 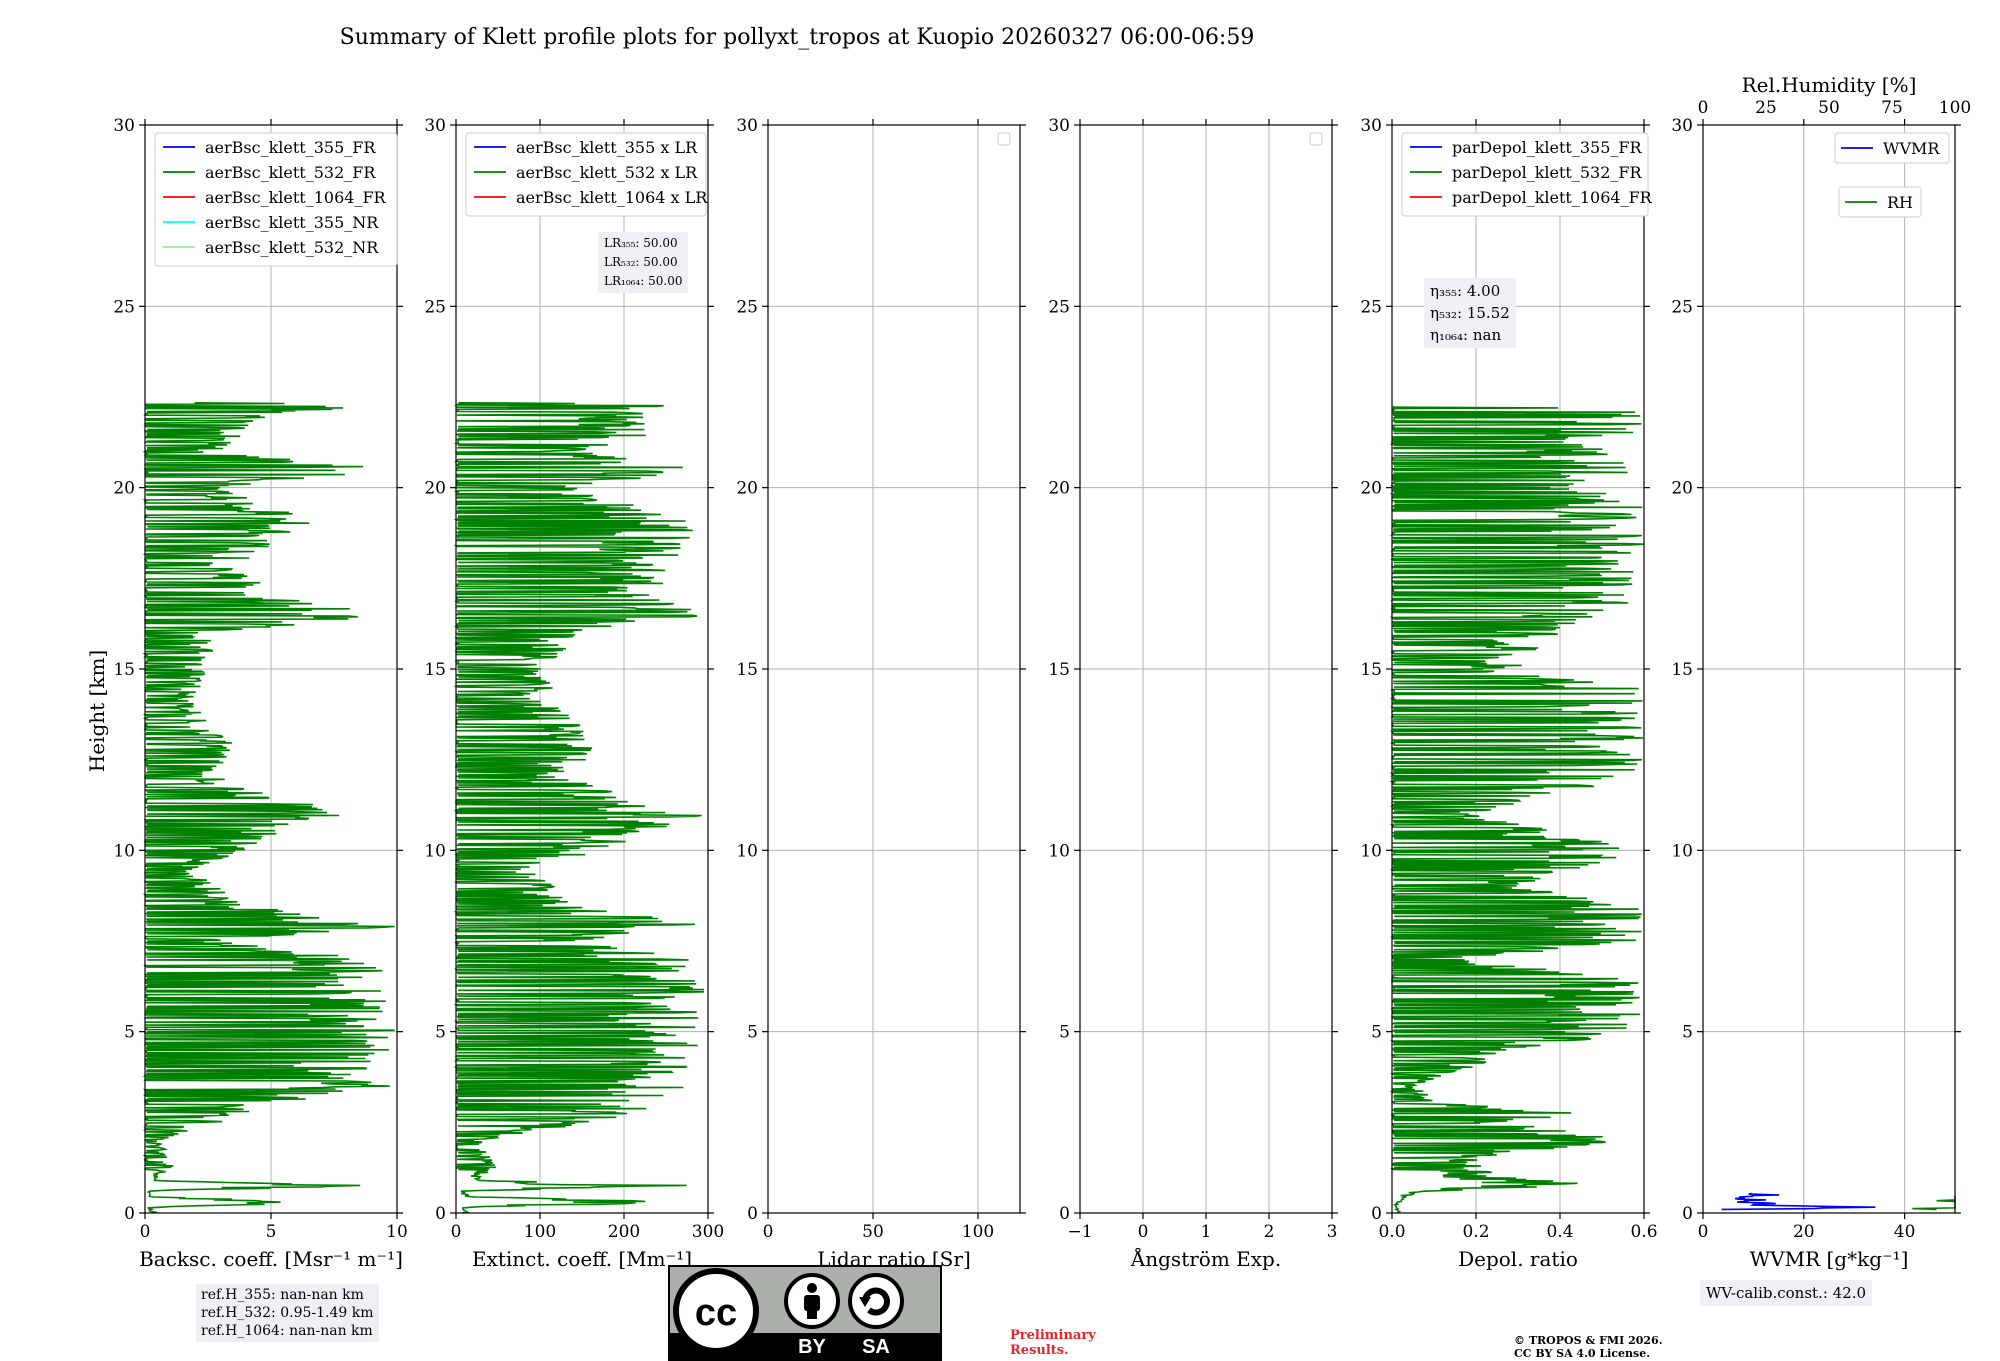 What do you see at coordinates (1934, 1203) in the screenshot?
I see `series-RH` at bounding box center [1934, 1203].